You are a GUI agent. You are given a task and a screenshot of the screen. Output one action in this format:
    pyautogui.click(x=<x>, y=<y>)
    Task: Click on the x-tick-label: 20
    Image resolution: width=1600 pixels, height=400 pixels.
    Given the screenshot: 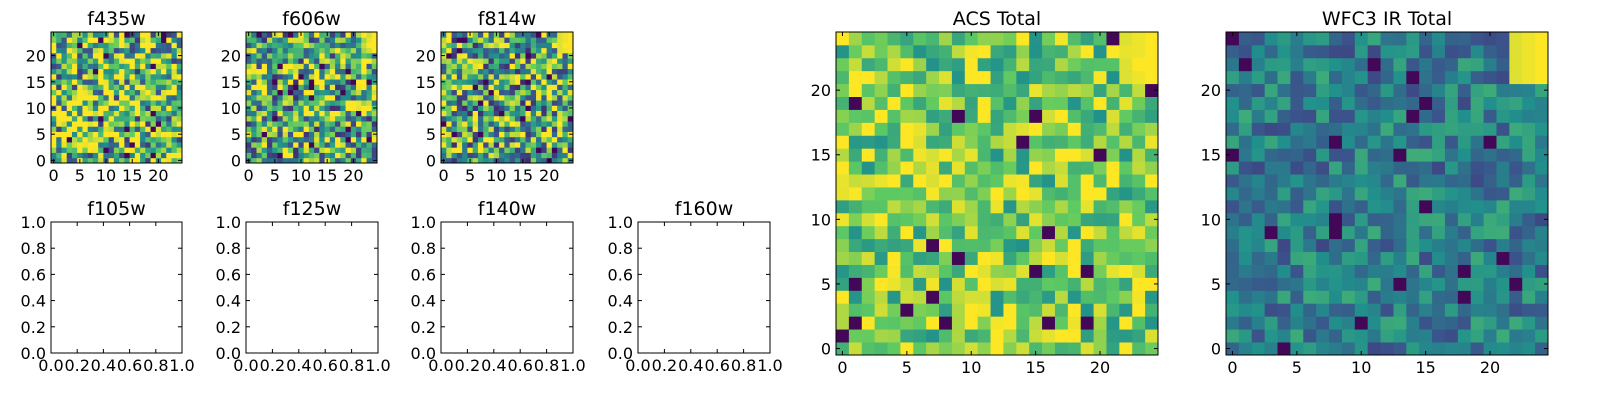 What is the action you would take?
    pyautogui.click(x=158, y=175)
    